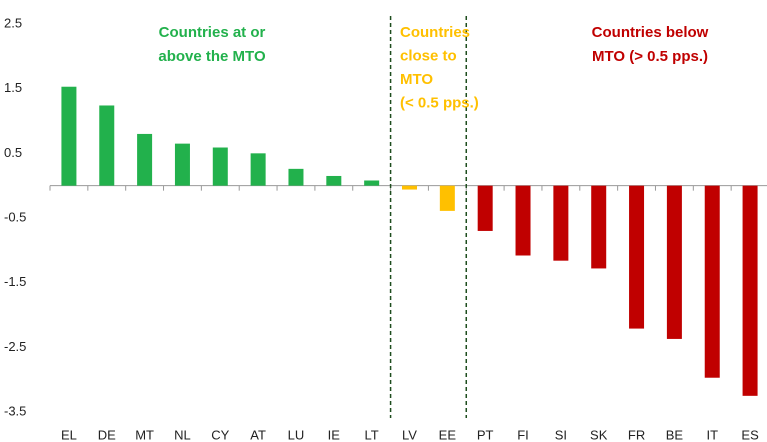 This screenshot has width=767, height=442. I want to click on x-tick-label: NL, so click(182, 434).